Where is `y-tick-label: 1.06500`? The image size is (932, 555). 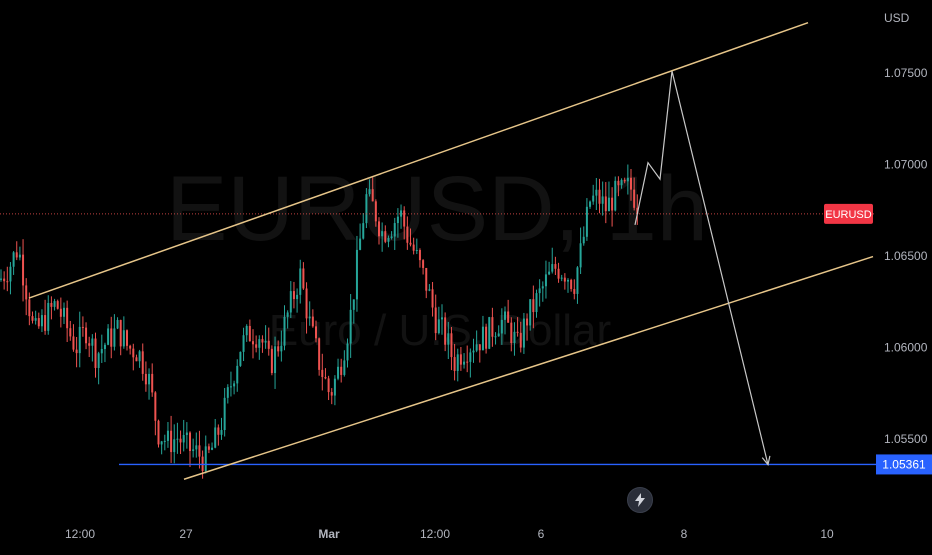
y-tick-label: 1.06500 is located at coordinates (906, 256).